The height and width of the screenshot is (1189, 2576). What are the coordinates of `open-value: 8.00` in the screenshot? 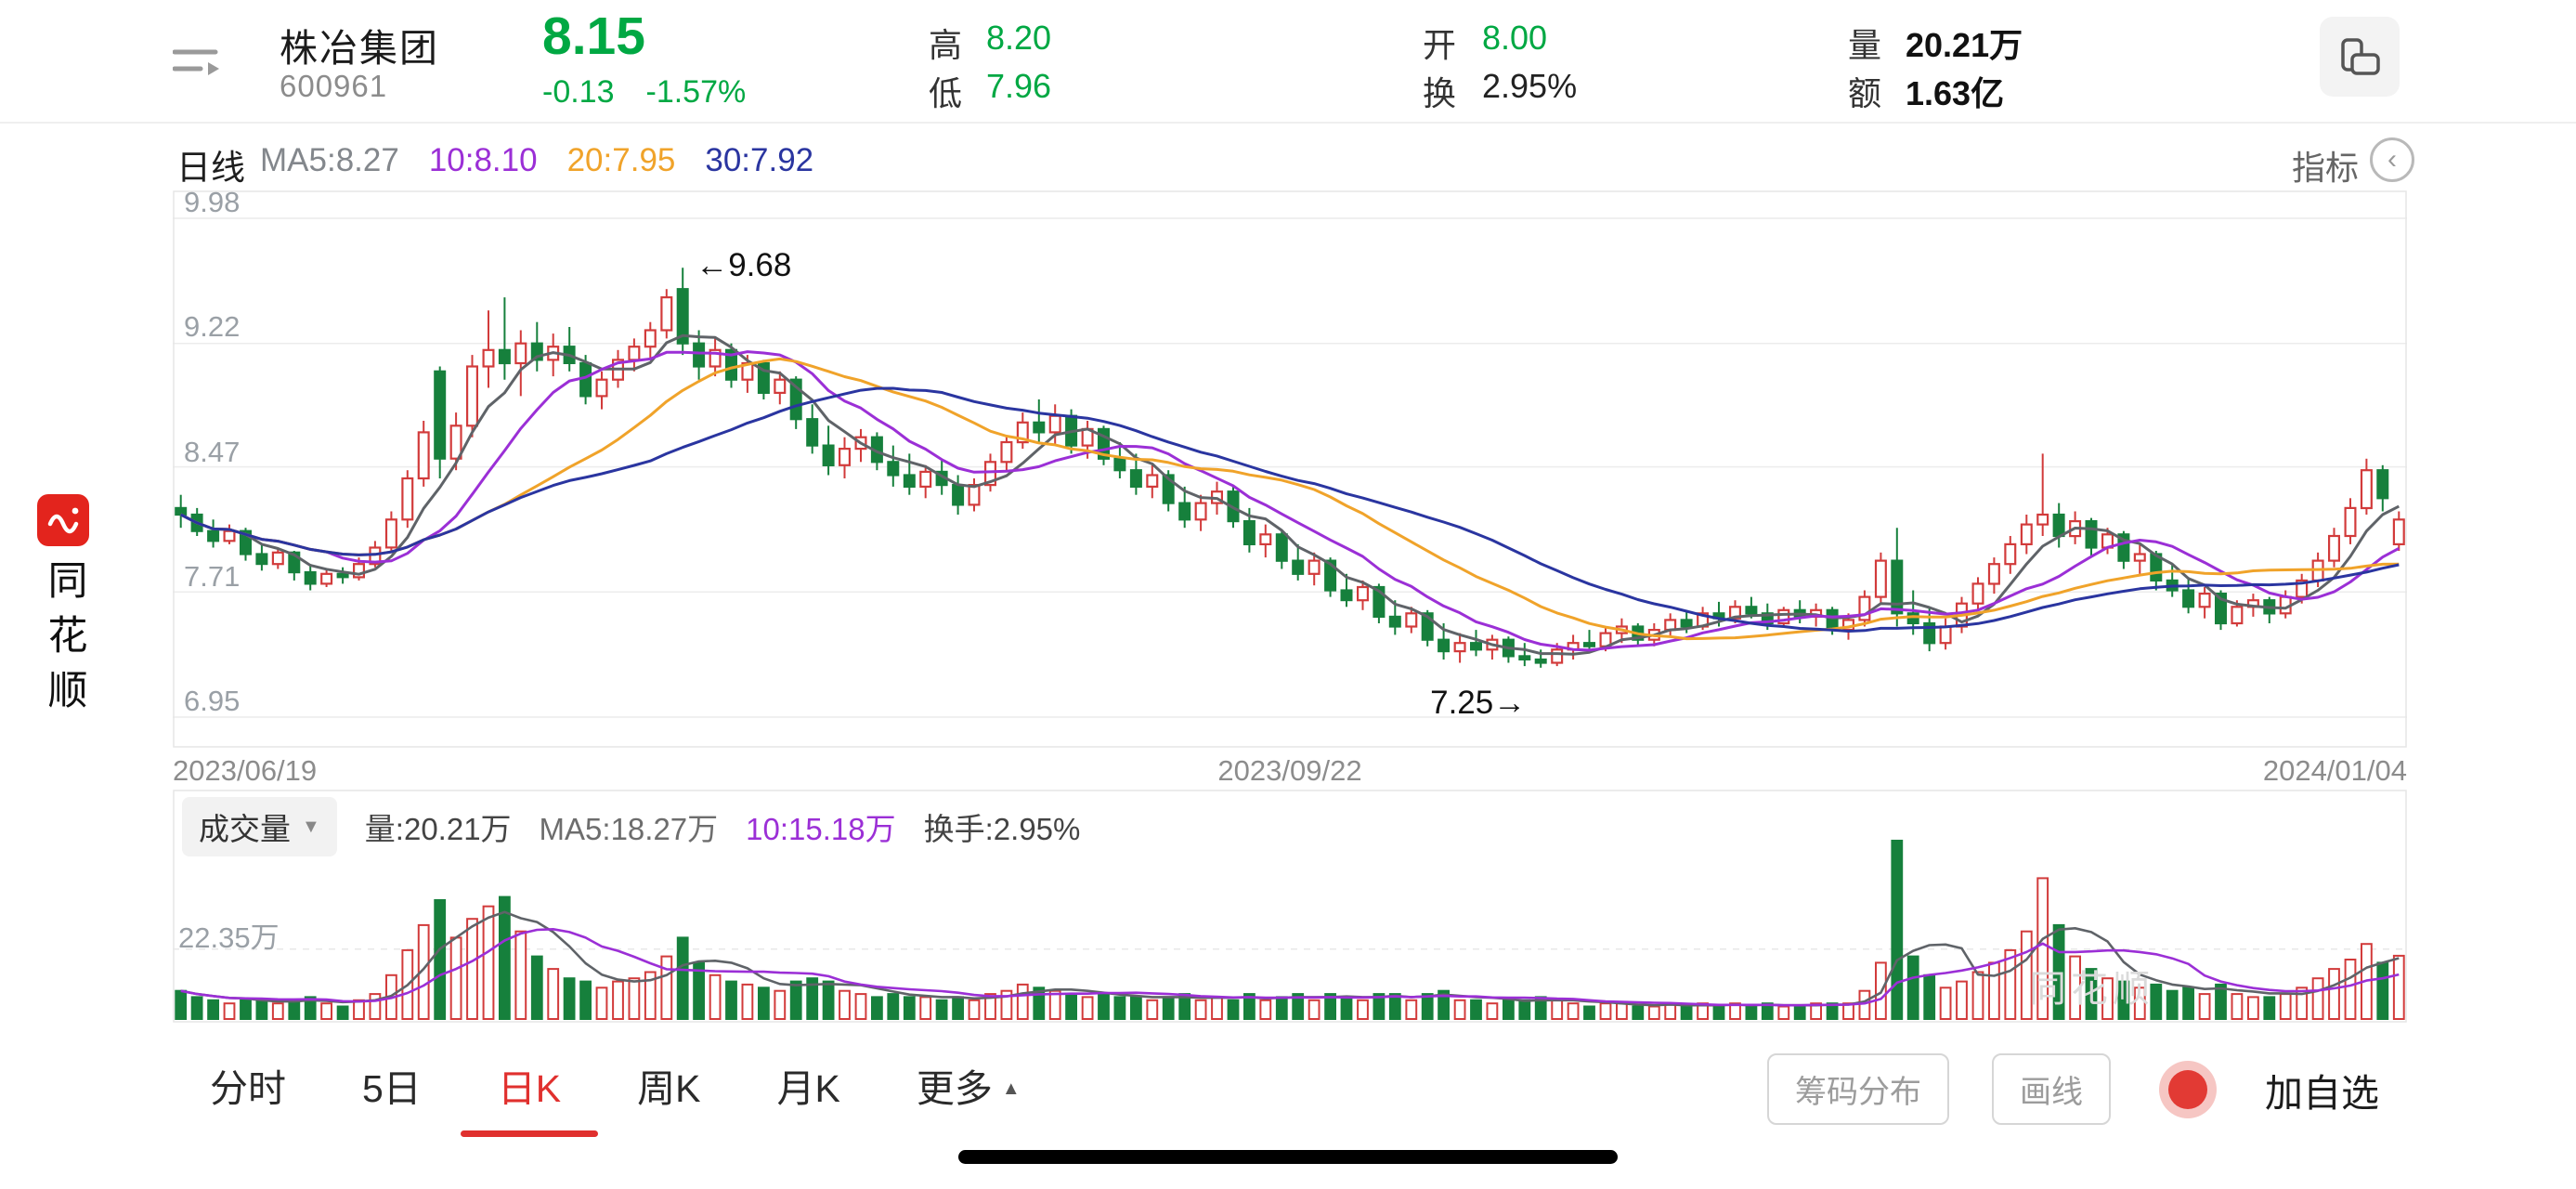 It's located at (1515, 38).